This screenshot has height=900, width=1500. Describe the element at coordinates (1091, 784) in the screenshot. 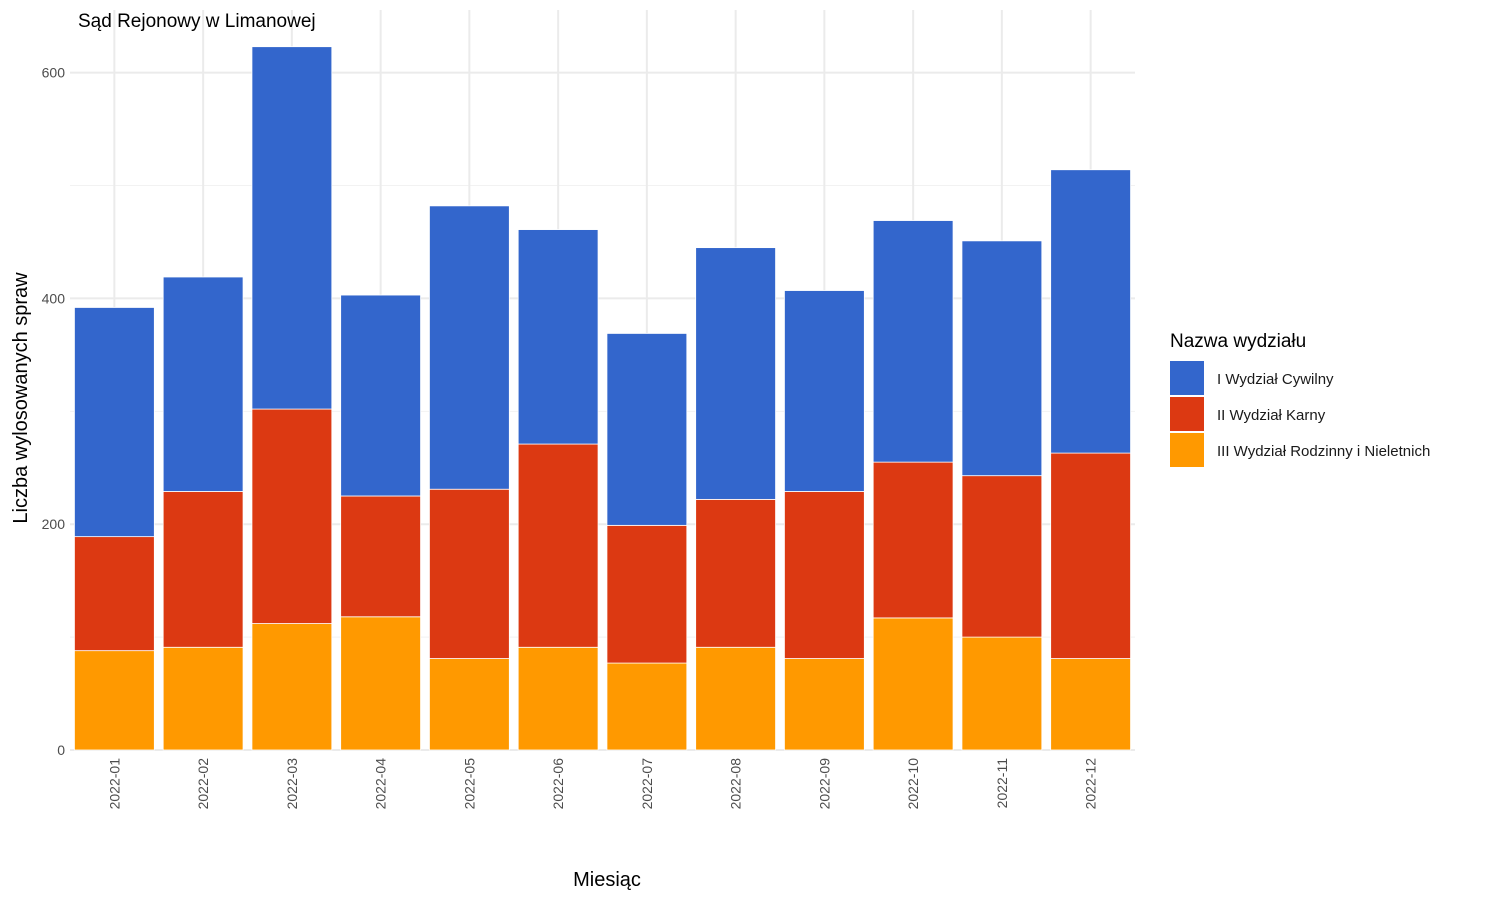

I see `x-tick-label: 2022-12` at that location.